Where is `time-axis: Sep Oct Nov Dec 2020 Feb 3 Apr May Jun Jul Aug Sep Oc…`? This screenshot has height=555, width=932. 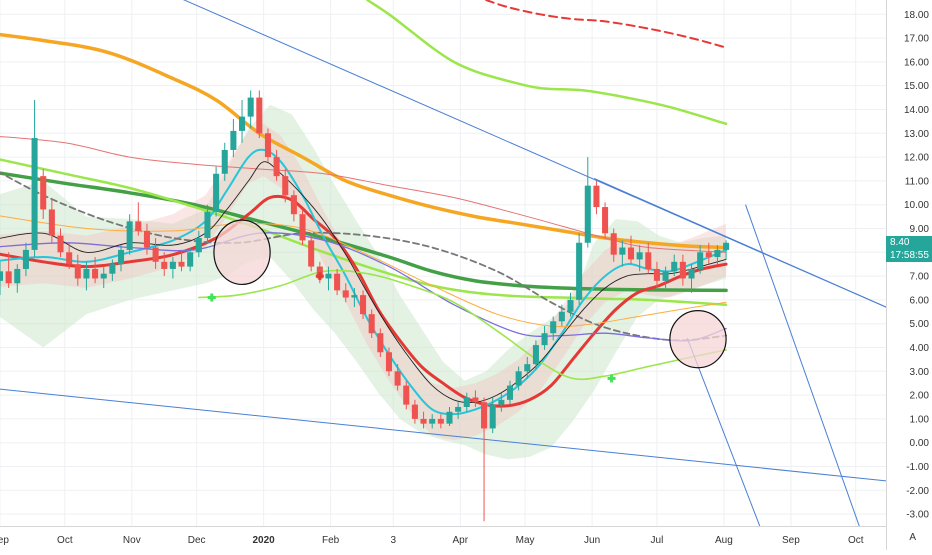 time-axis: Sep Oct Nov Dec 2020 Feb 3 Apr May Jun Jul Aug Sep Oc… is located at coordinates (432, 540).